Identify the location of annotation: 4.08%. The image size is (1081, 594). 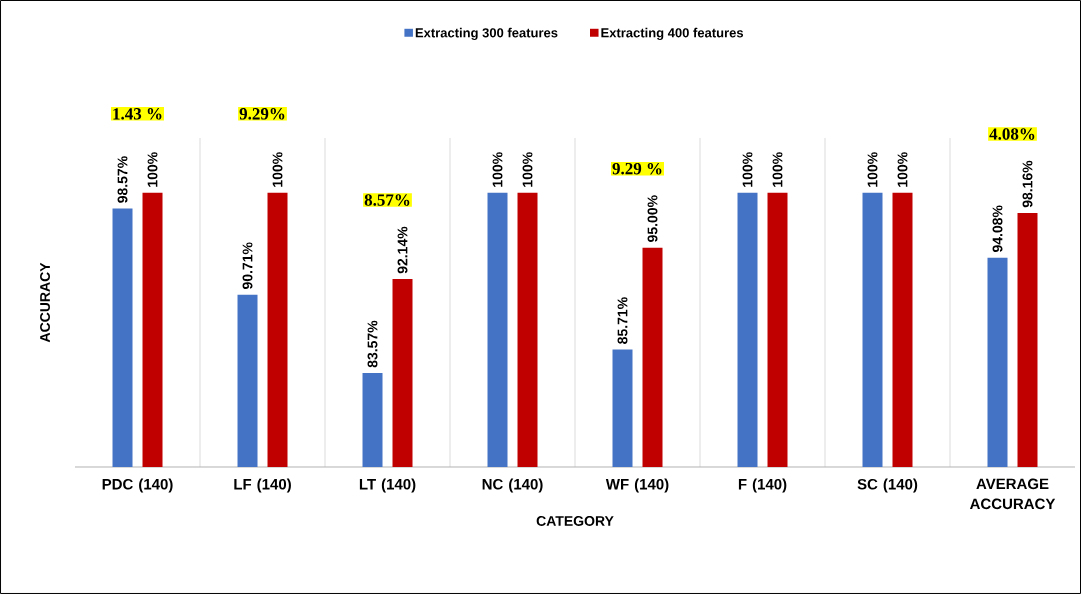
(1012, 134).